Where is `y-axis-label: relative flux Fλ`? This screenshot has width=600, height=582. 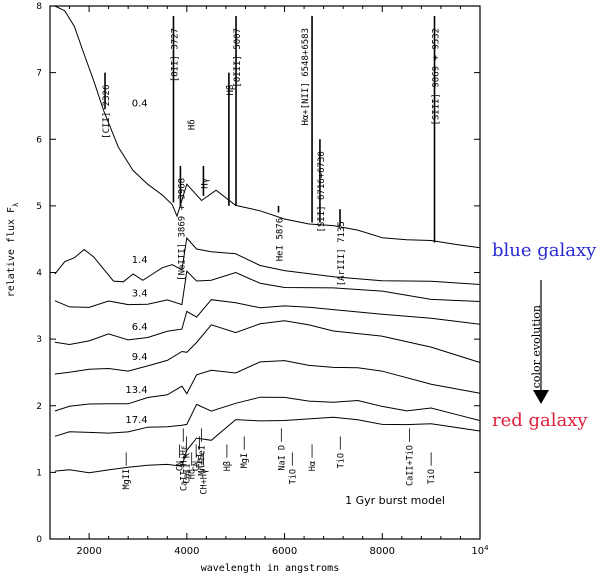 y-axis-label: relative flux Fλ is located at coordinates (13, 250).